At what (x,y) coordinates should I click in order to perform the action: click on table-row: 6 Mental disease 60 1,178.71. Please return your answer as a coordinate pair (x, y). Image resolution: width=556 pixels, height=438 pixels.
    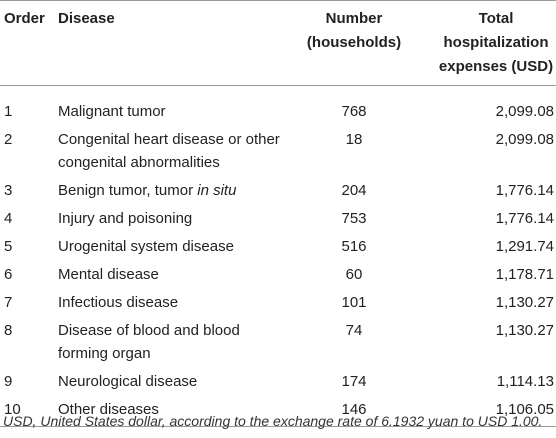
    Looking at the image, I should click on (278, 275).